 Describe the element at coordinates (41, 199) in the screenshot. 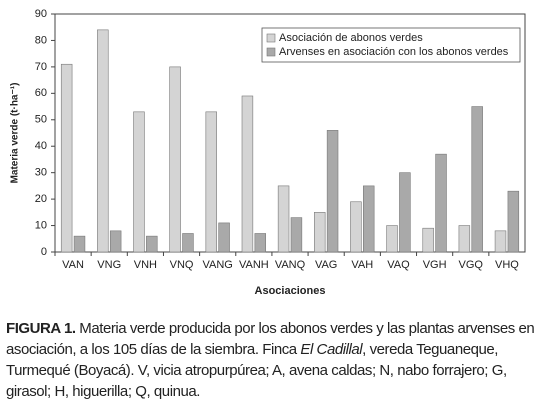

I see `y-tick-label: 20` at that location.